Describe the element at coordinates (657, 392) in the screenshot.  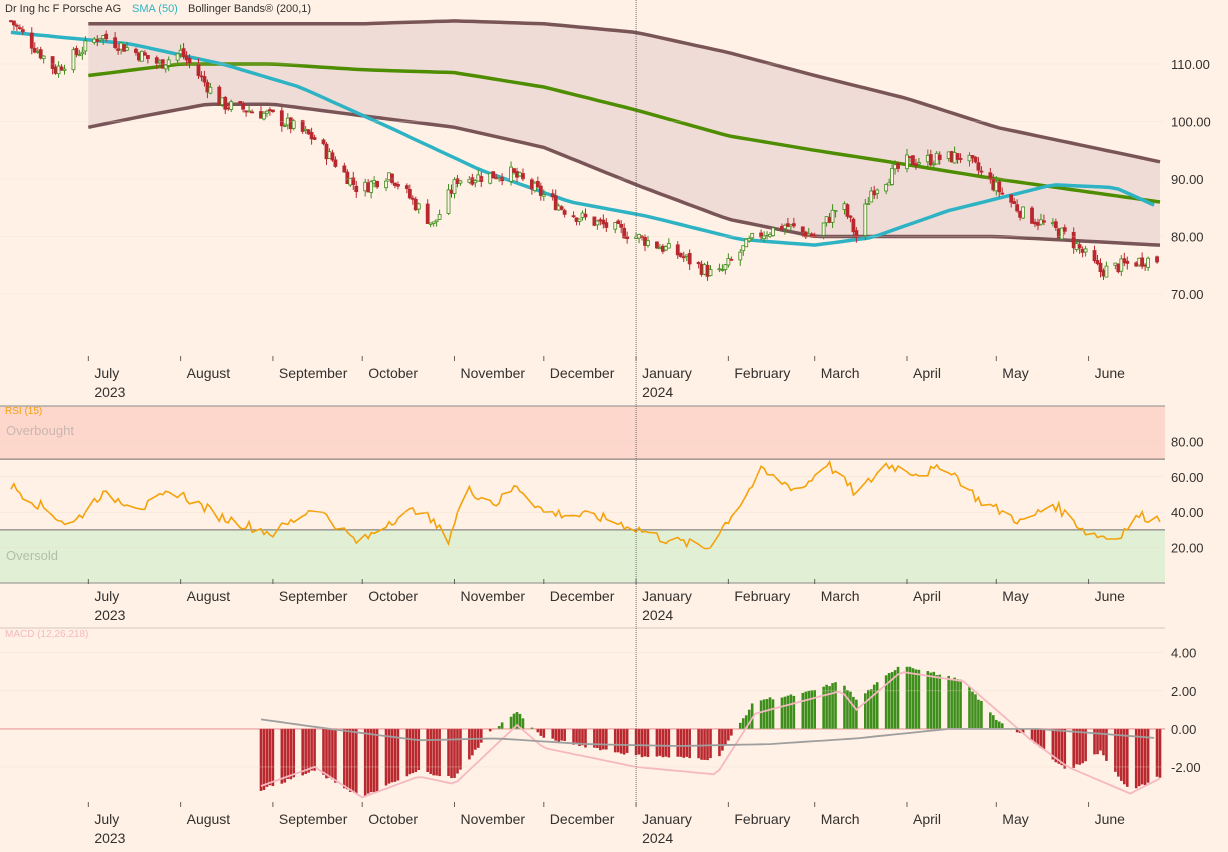
I see `year-label: 2024` at that location.